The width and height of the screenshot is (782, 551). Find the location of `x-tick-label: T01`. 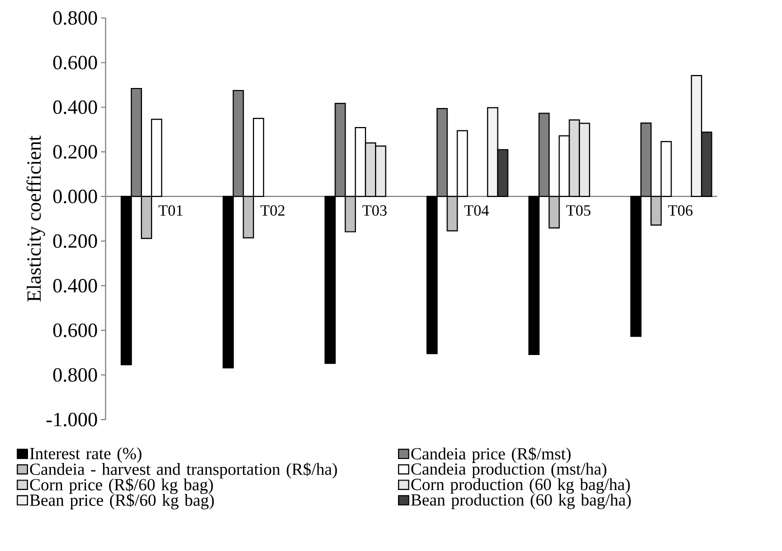

x-tick-label: T01 is located at coordinates (170, 210).